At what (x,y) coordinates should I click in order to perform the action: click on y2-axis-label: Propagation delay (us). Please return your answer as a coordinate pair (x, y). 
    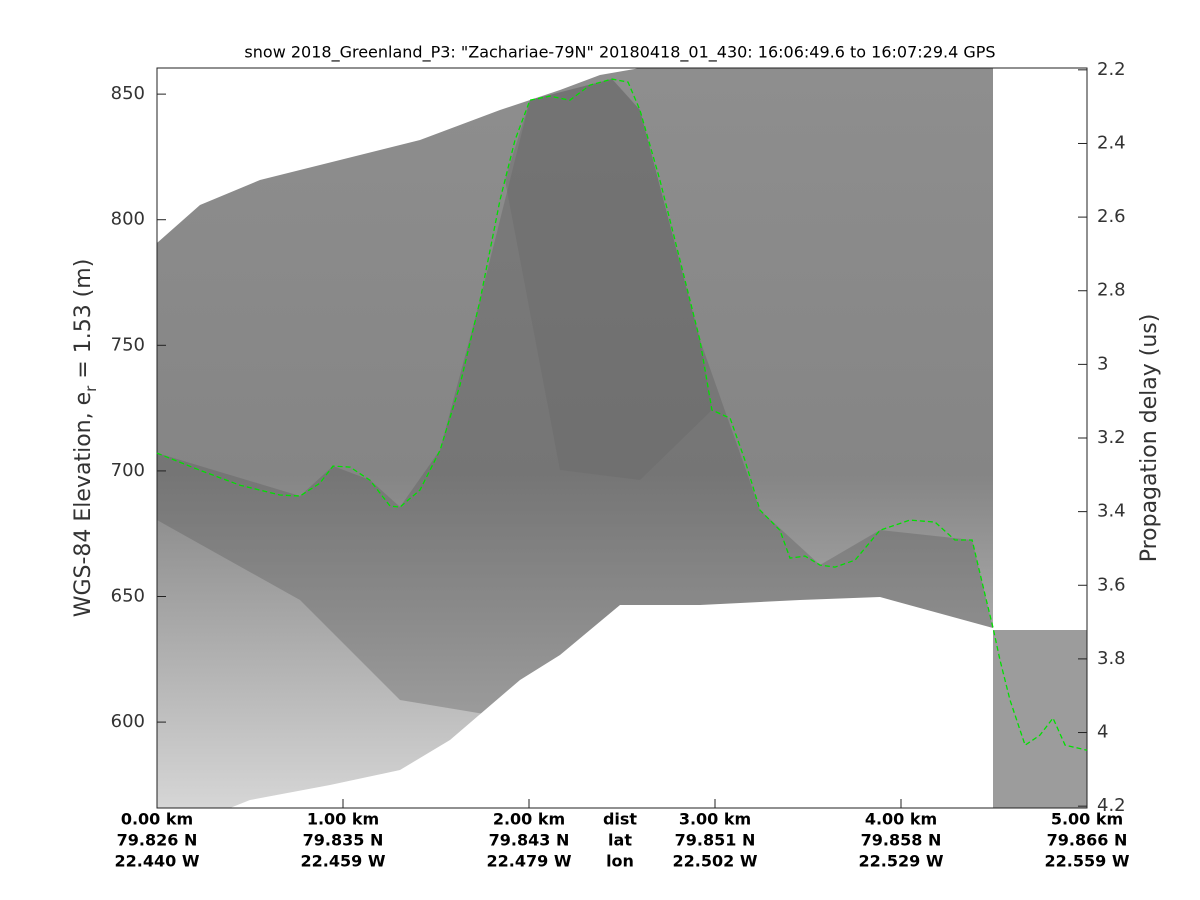
    Looking at the image, I should click on (1149, 438).